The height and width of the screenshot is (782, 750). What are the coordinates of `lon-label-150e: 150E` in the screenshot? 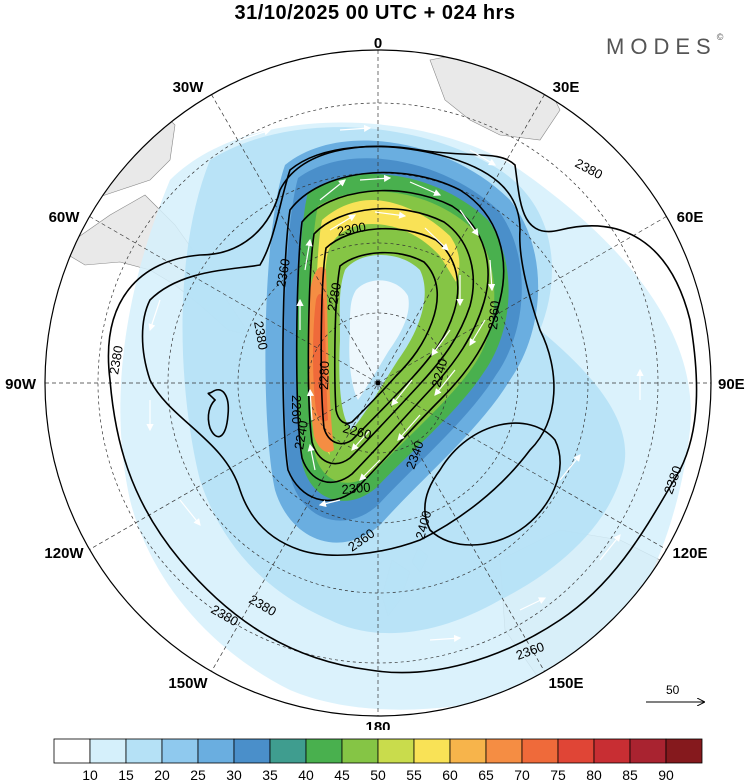 It's located at (565, 683).